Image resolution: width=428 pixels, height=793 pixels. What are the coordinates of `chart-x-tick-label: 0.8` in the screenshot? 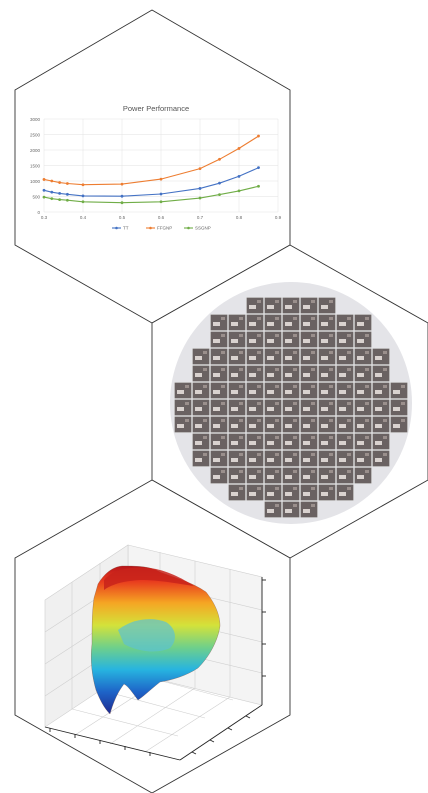 It's located at (239, 217).